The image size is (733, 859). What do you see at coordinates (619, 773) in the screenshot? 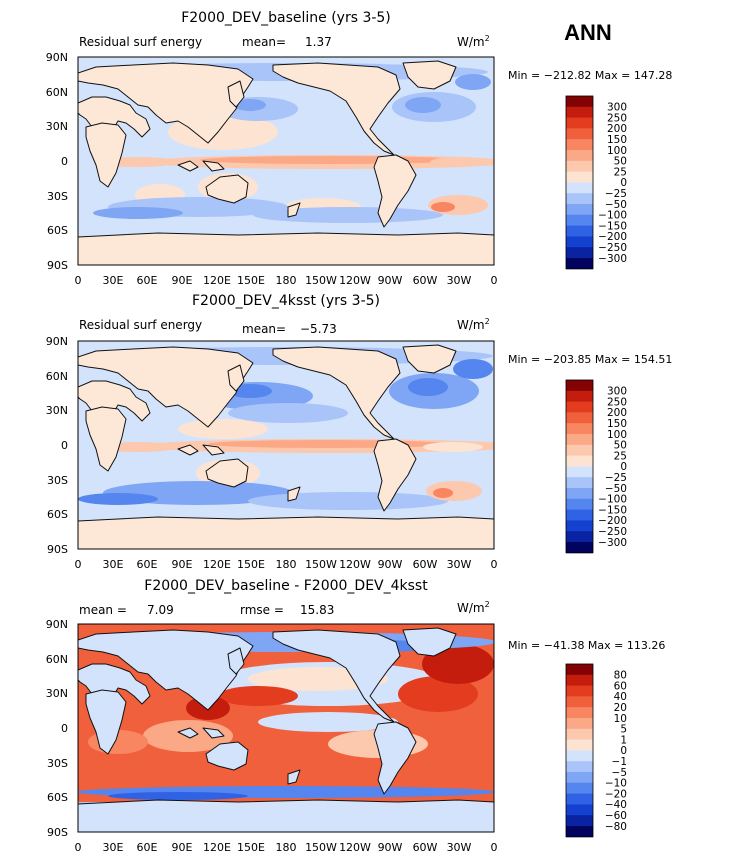
I see `colorbar-label: −5` at bounding box center [619, 773].